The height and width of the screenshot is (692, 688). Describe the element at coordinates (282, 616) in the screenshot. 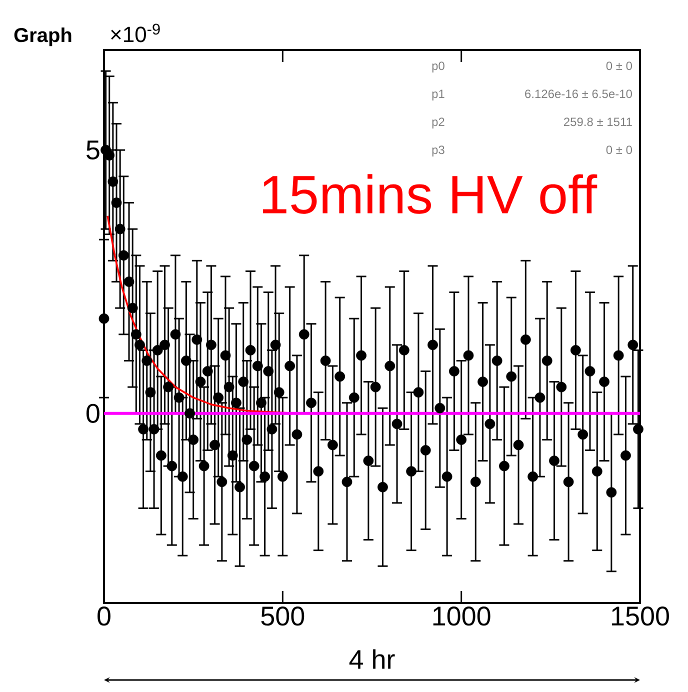

I see `x-tick-label: 500` at that location.